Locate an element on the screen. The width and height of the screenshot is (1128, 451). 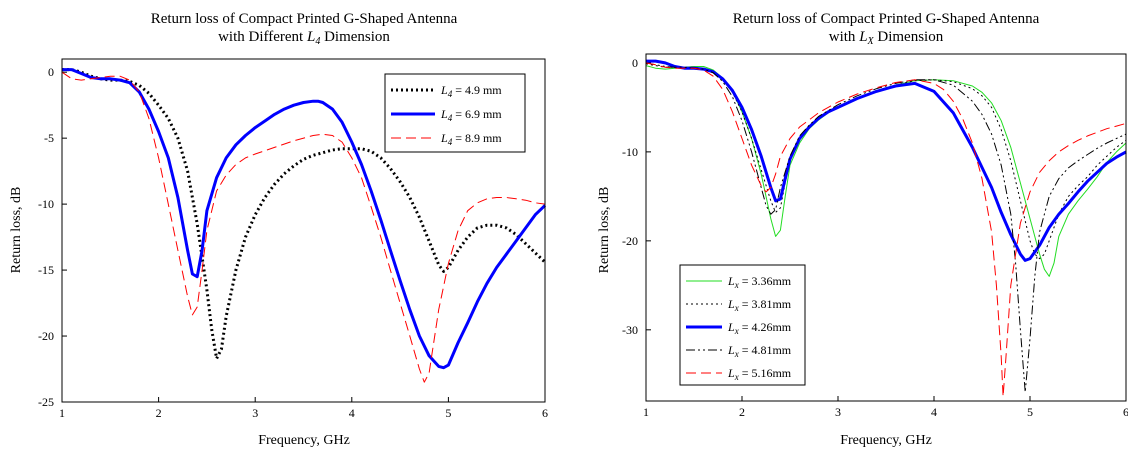
chart-left-legend: L4 = 4.9 mm L4 = 6.9 mm L4 = 8.9 mm is located at coordinates (455, 113).